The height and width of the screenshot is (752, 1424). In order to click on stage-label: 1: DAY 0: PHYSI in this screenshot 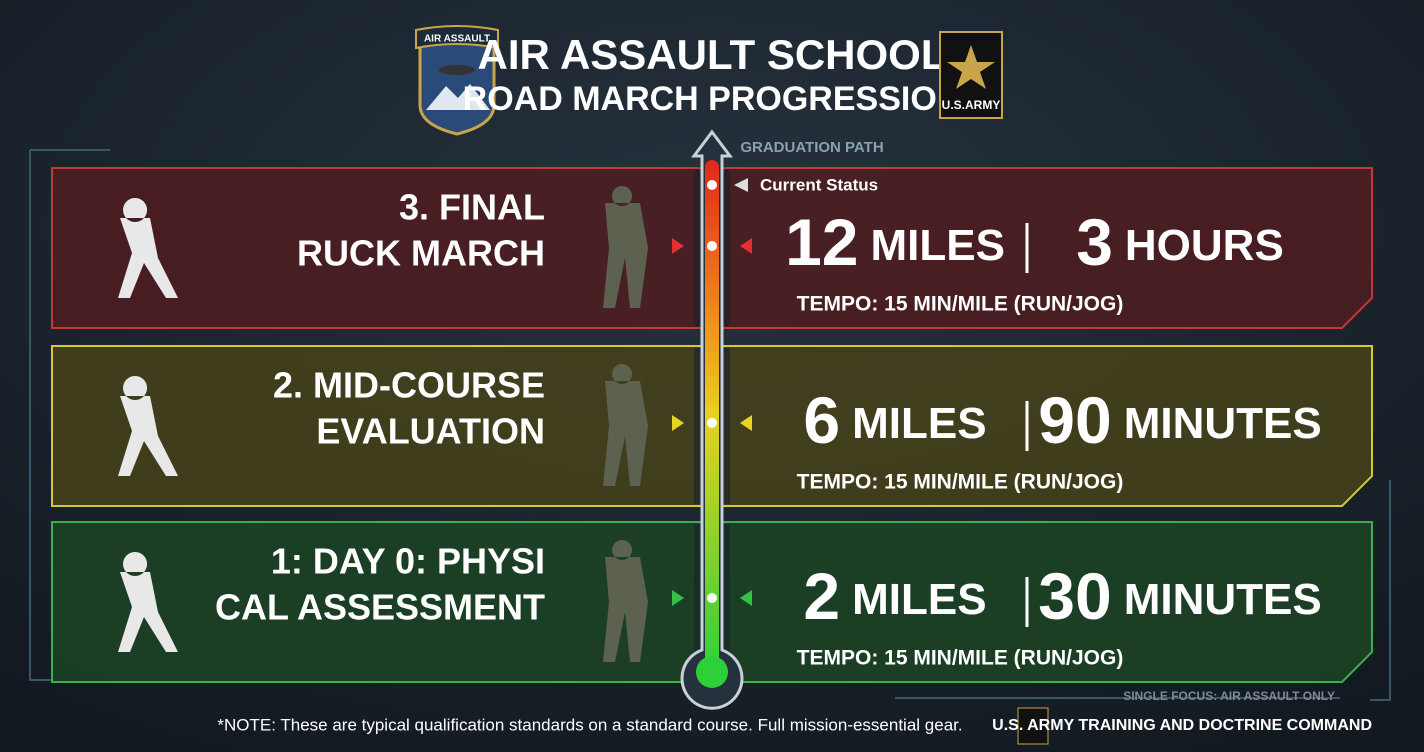, I will do `click(408, 561)`.